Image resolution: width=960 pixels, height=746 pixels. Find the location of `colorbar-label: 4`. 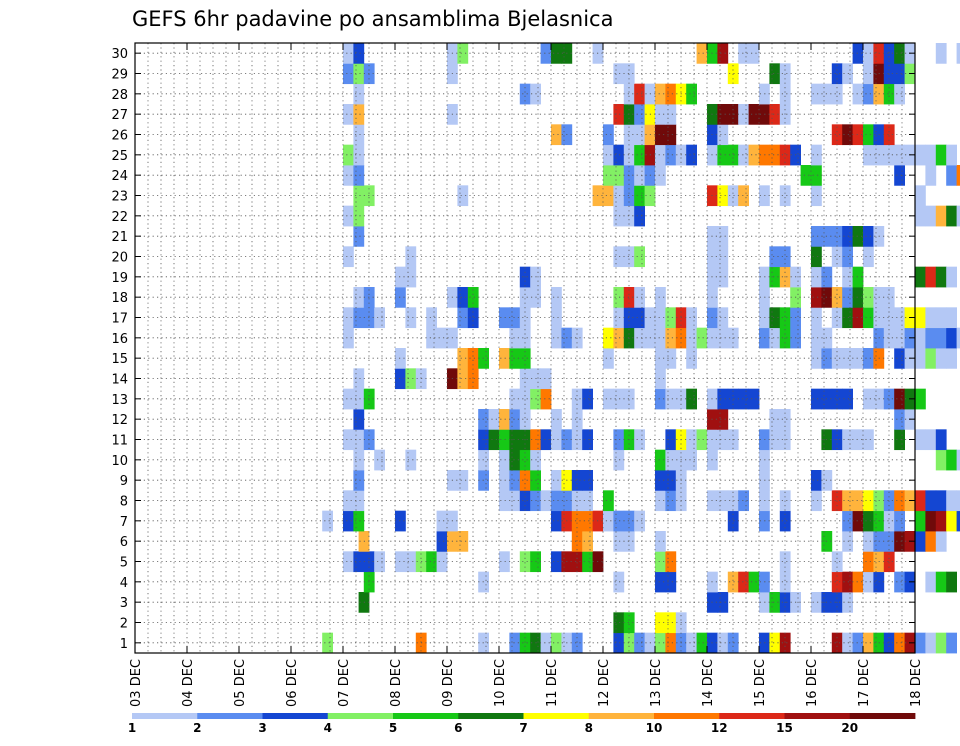

colorbar-label: 4 is located at coordinates (328, 728).